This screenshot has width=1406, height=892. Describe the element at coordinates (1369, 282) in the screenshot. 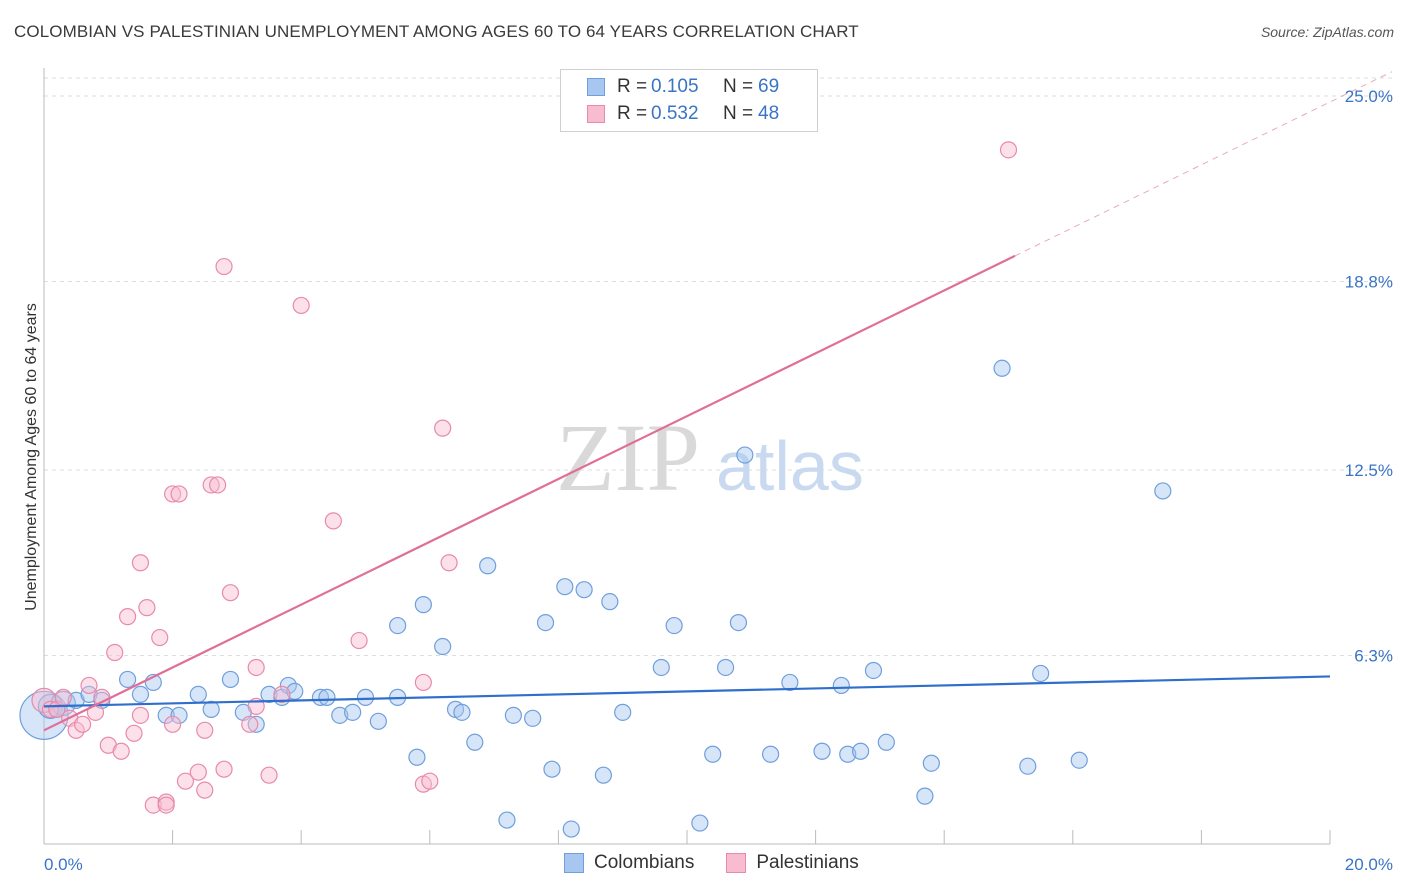

I see `y-tick-label: 18.8%` at that location.